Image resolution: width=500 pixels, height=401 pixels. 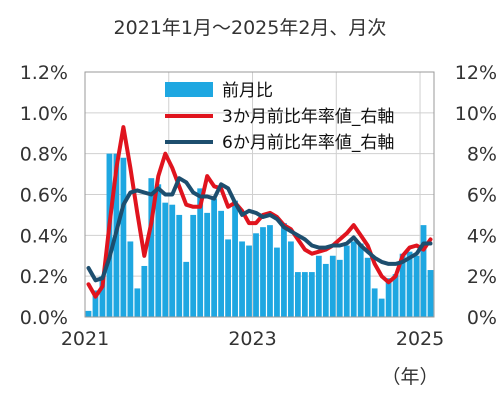 What do you see at coordinates (189, 89) in the screenshot?
I see `legend-swatch-bar` at bounding box center [189, 89].